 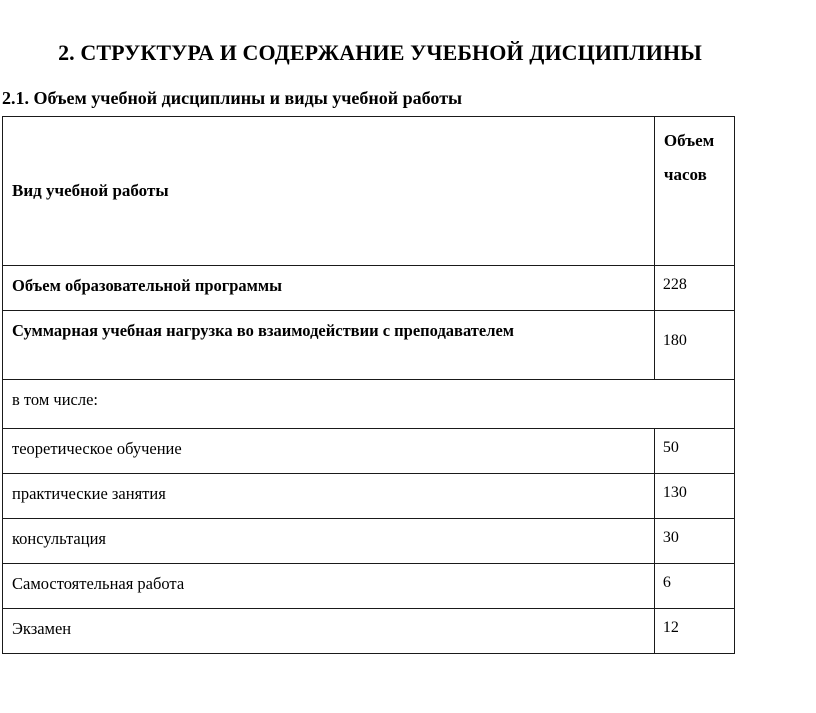 What do you see at coordinates (694, 496) in the screenshot?
I see `row-value-cell: 130` at bounding box center [694, 496].